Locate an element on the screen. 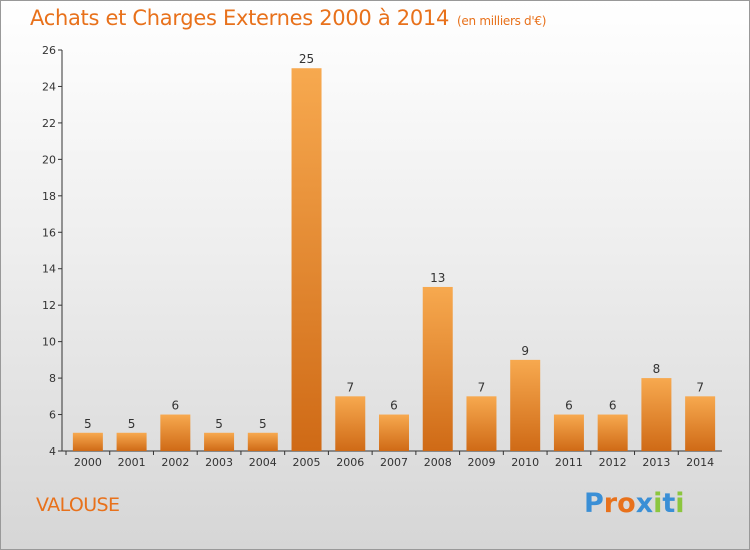 Image resolution: width=750 pixels, height=550 pixels. bar-2006 is located at coordinates (350, 423).